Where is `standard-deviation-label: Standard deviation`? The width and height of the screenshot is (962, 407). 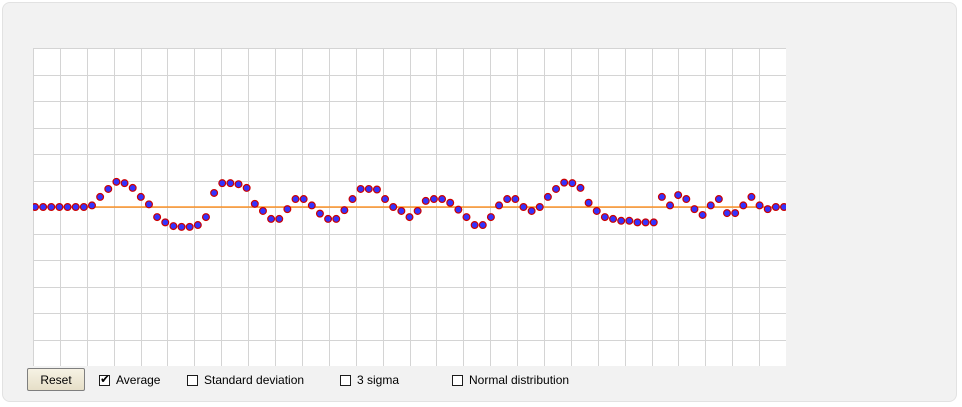
standard-deviation-label: Standard deviation is located at coordinates (254, 380).